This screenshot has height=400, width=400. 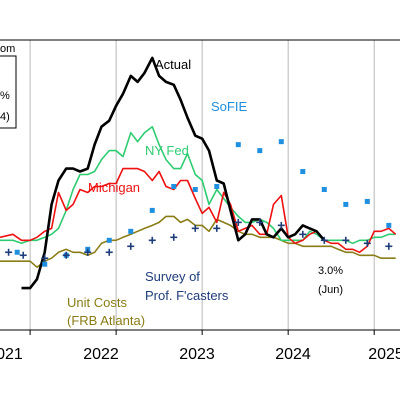 What do you see at coordinates (5, 117) in the screenshot?
I see `legend-fragment-3: 4)` at bounding box center [5, 117].